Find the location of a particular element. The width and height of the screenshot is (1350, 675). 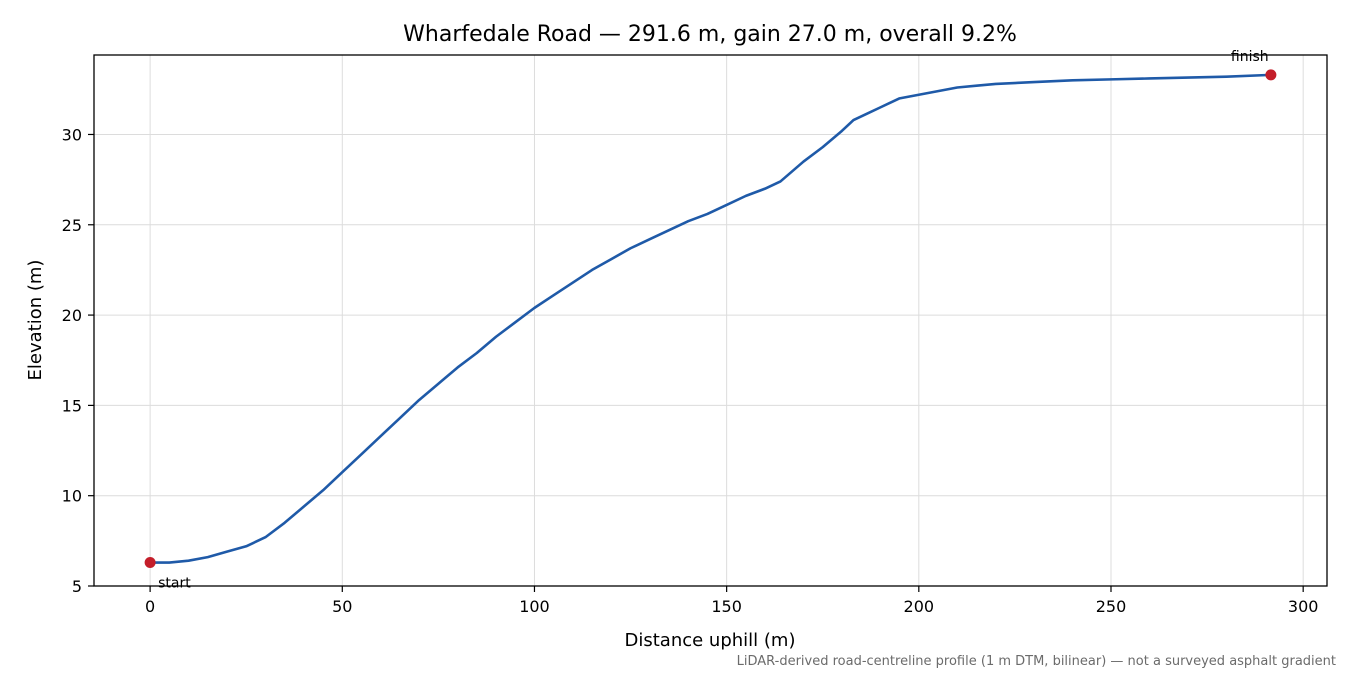

finish-marker is located at coordinates (1271, 75).